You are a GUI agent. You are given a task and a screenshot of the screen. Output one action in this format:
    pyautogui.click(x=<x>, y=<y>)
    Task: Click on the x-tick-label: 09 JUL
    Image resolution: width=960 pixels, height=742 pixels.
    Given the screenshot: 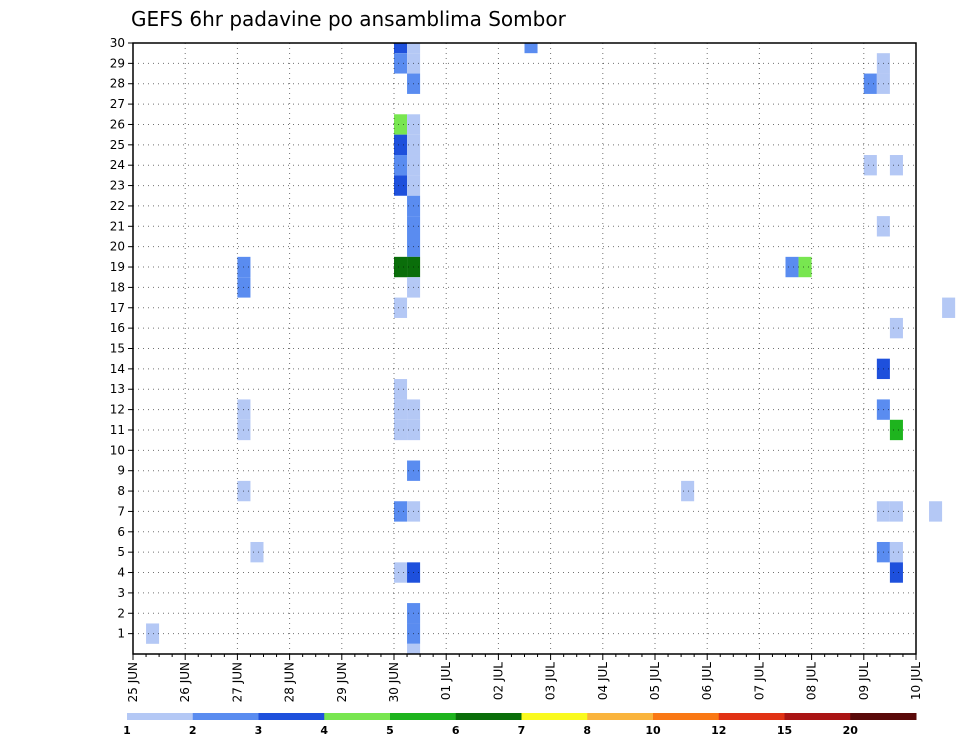 What is the action you would take?
    pyautogui.click(x=864, y=681)
    